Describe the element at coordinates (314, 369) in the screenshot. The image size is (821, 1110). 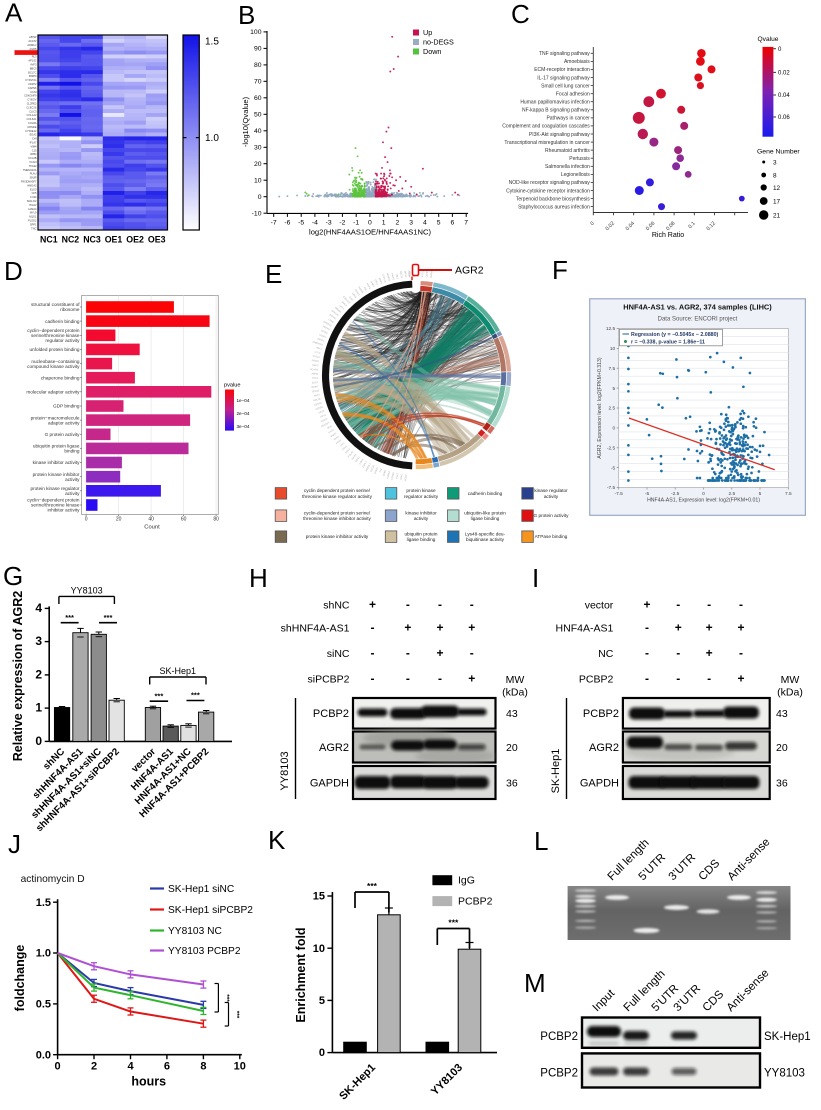
I see `svg-text: NCAPG` at that location.